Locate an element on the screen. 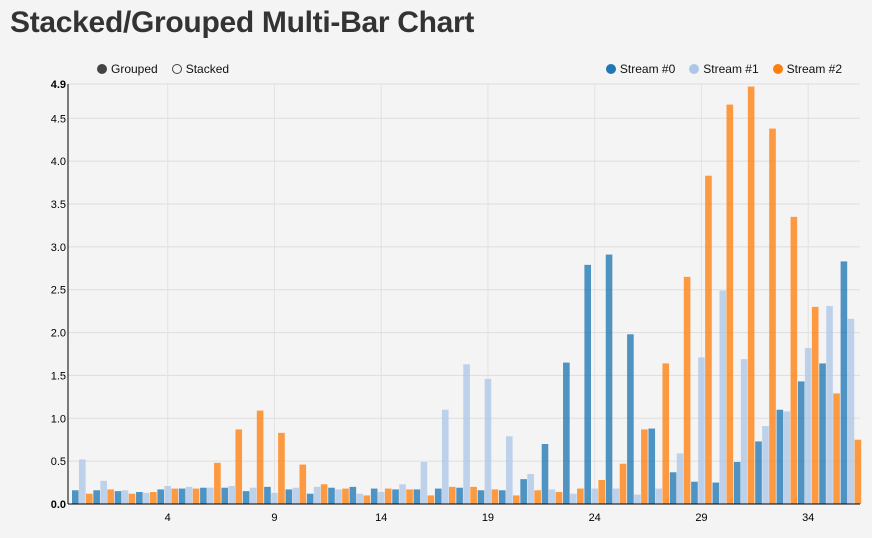 This screenshot has height=538, width=872. page-title: Stacked/Grouped Multi-Bar Chart is located at coordinates (242, 22).